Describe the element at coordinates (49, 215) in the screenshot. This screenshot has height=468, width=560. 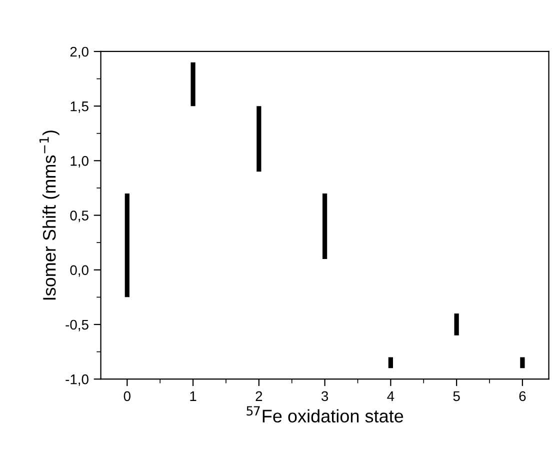
I see `y-axis-title: Isomer Shift (mms$^{−1}$)` at that location.